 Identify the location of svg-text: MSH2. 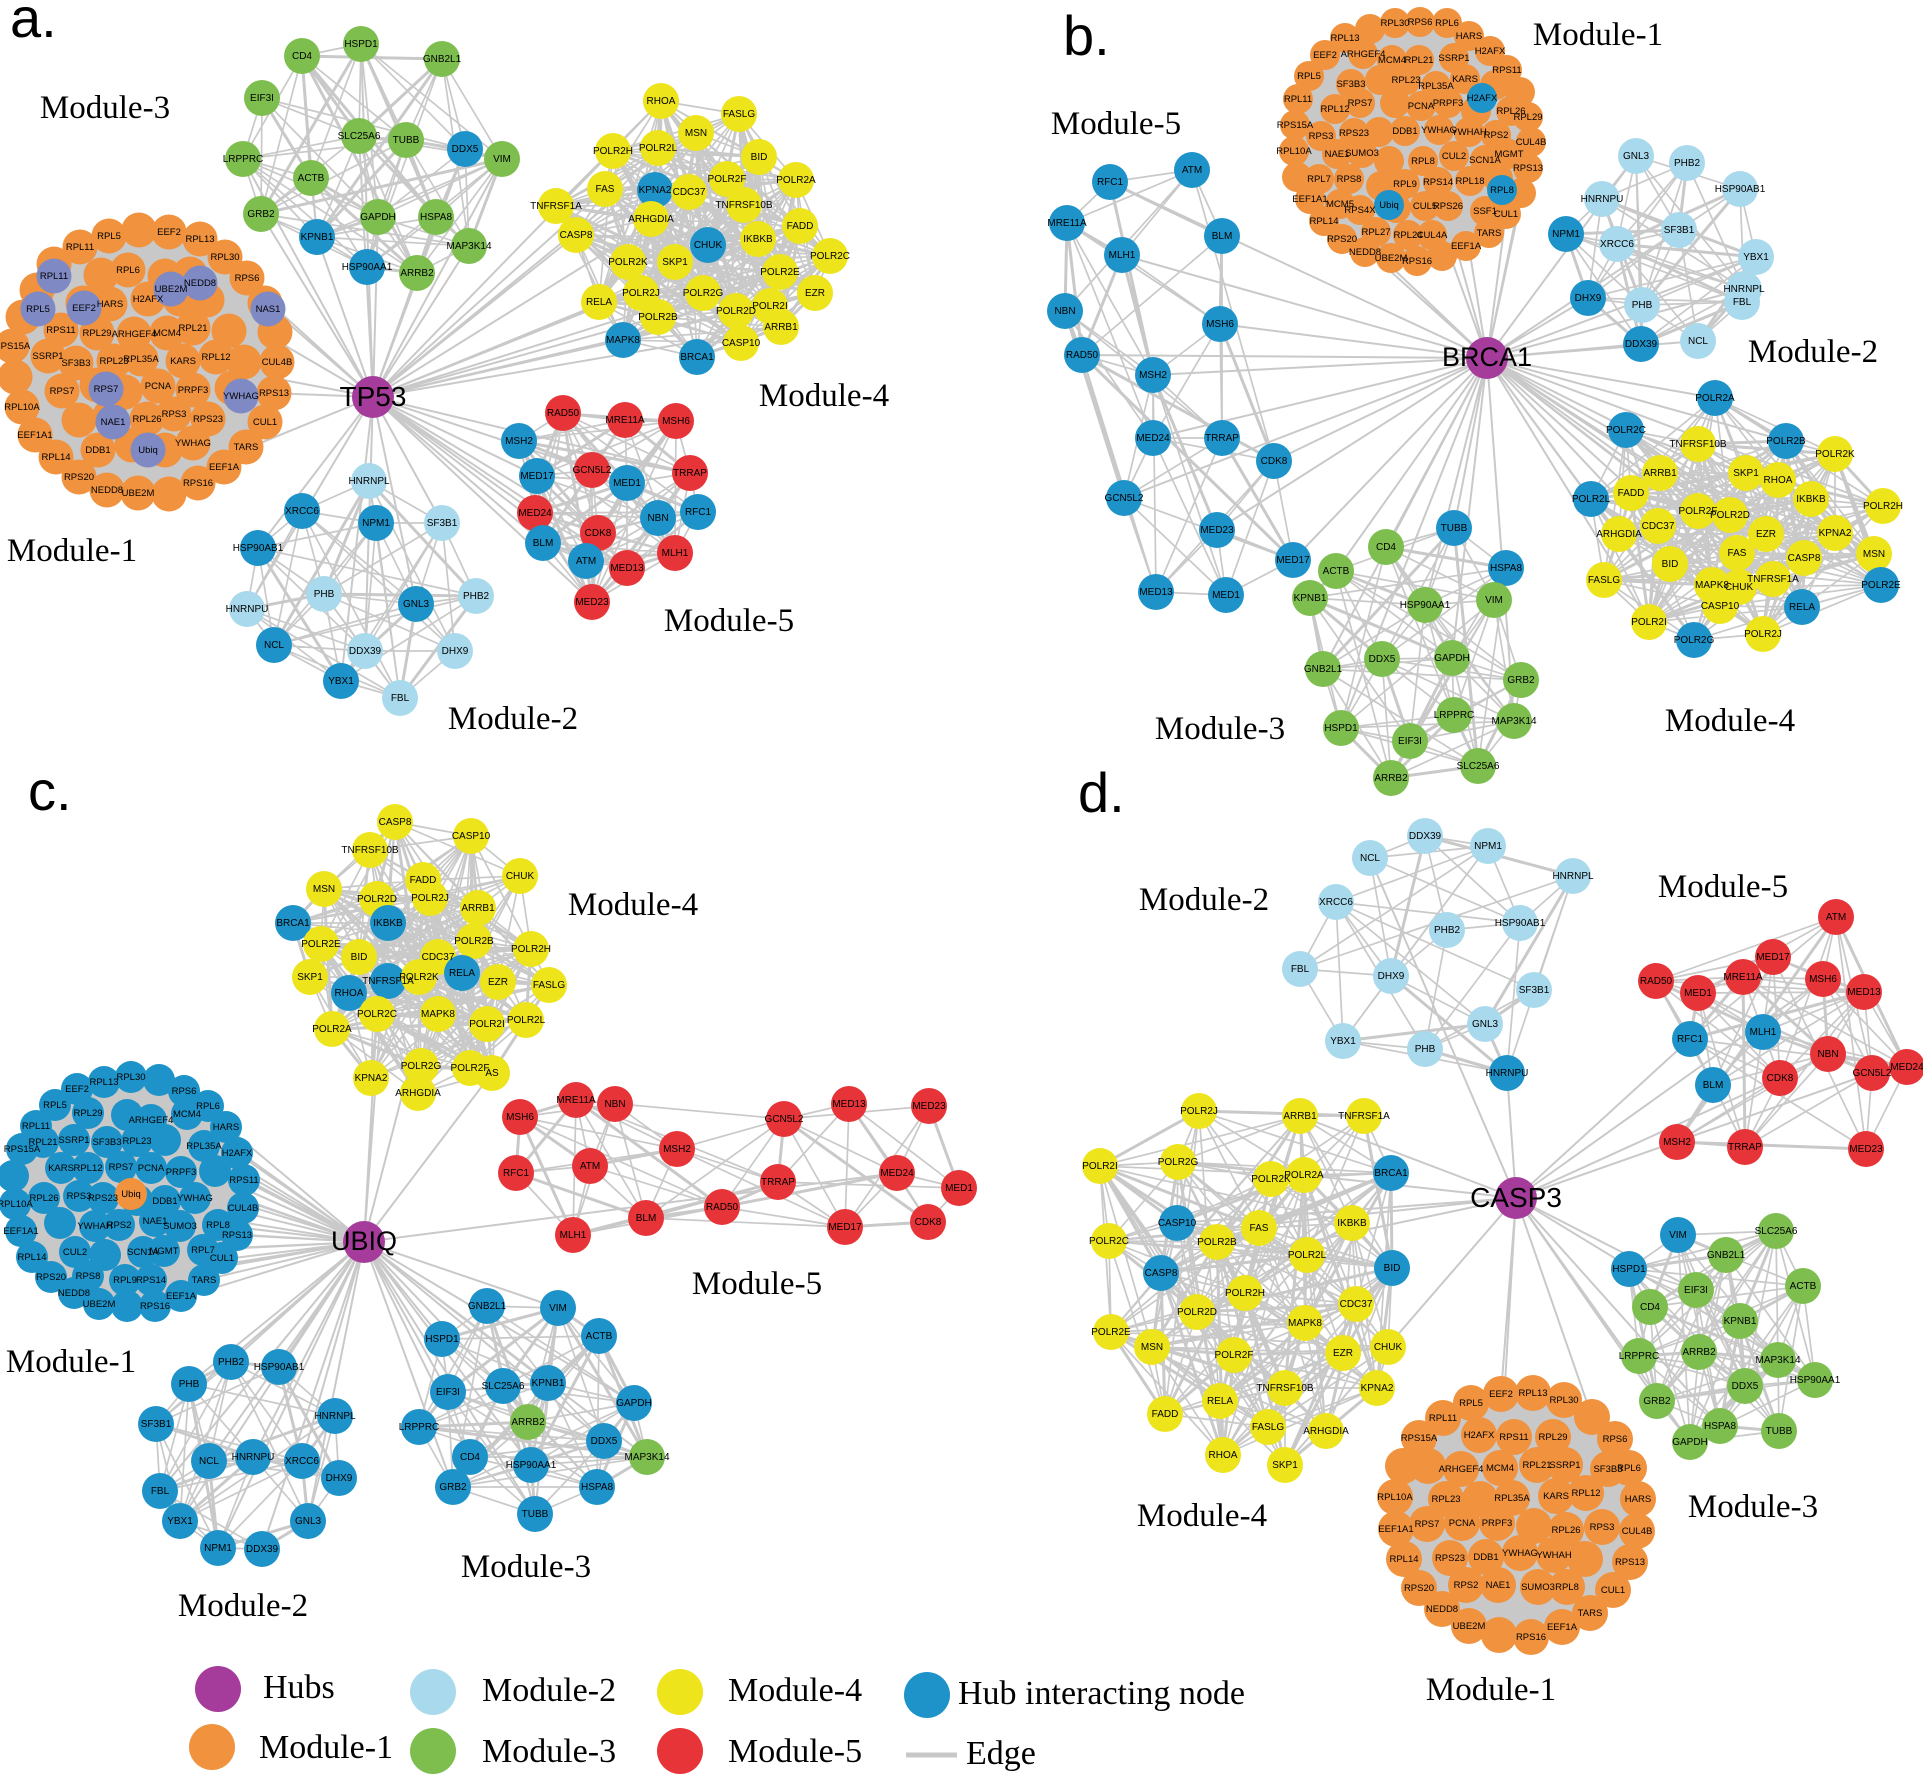
(677, 1149).